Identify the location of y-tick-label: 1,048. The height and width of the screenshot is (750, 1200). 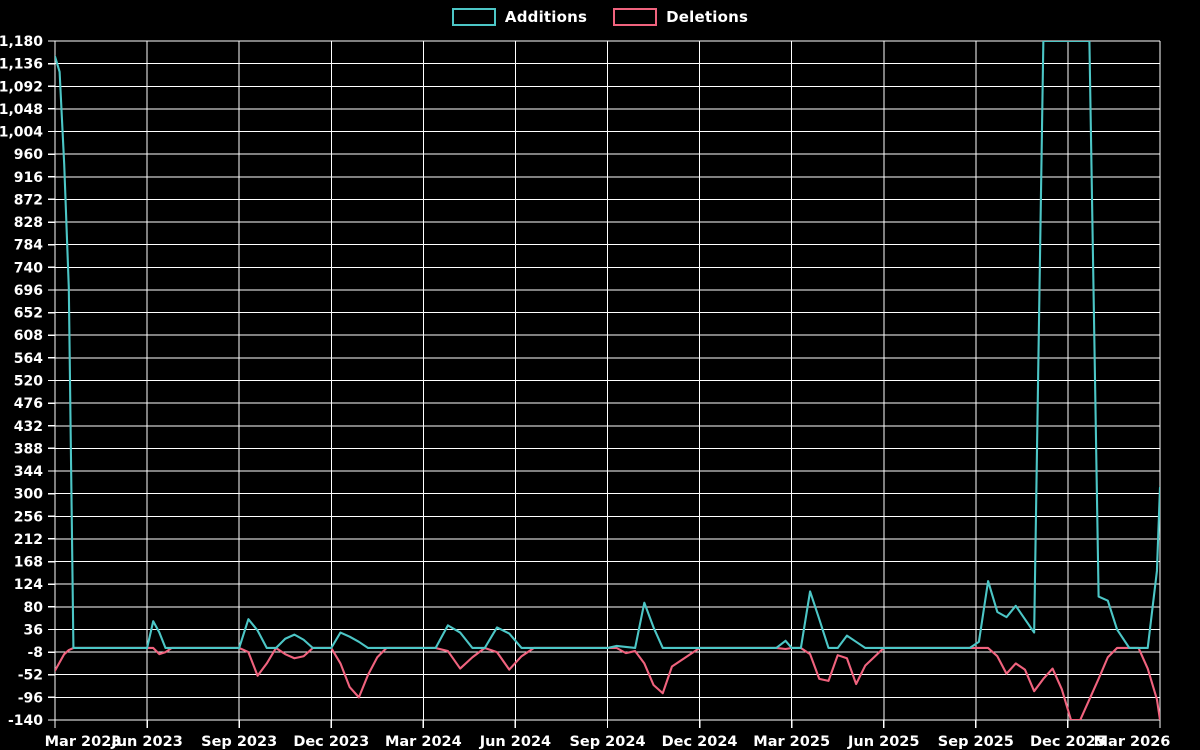
(21, 110).